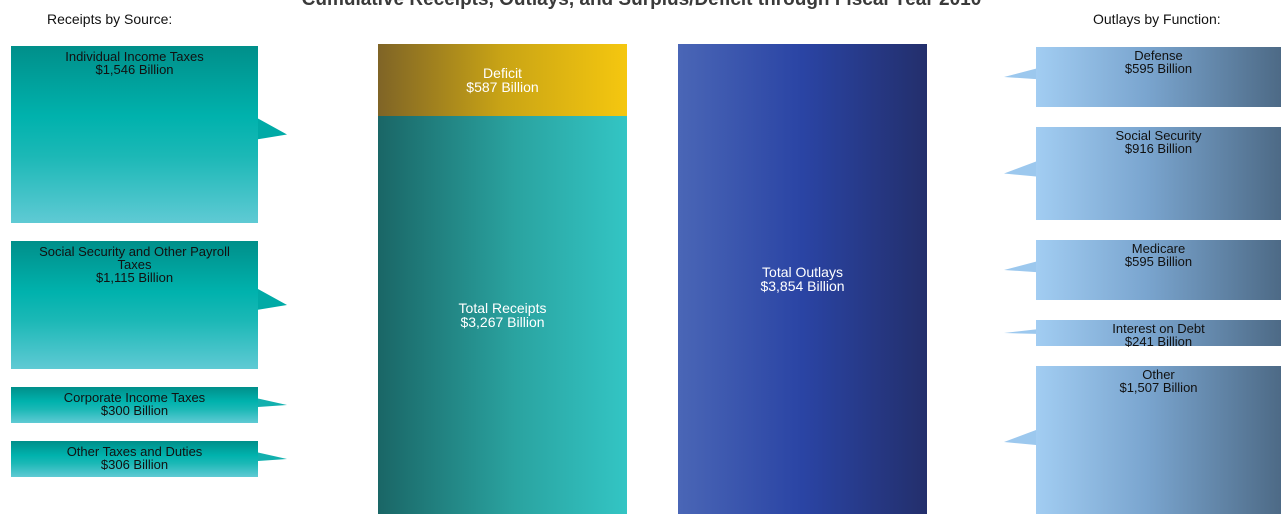 Image resolution: width=1283 pixels, height=514 pixels. What do you see at coordinates (502, 86) in the screenshot?
I see `deficit-value: $587 Billion` at bounding box center [502, 86].